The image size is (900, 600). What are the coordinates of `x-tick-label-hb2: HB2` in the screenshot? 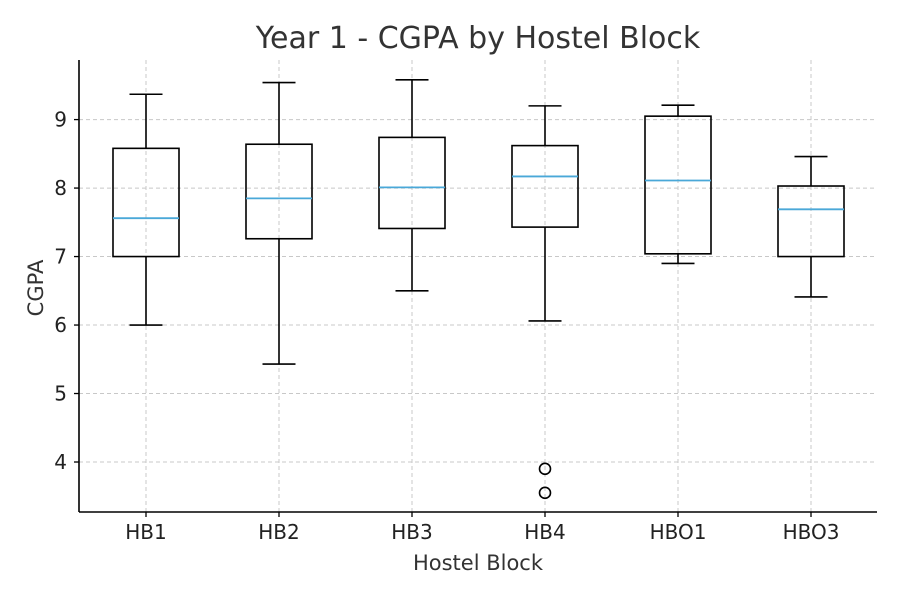 It's located at (278, 532).